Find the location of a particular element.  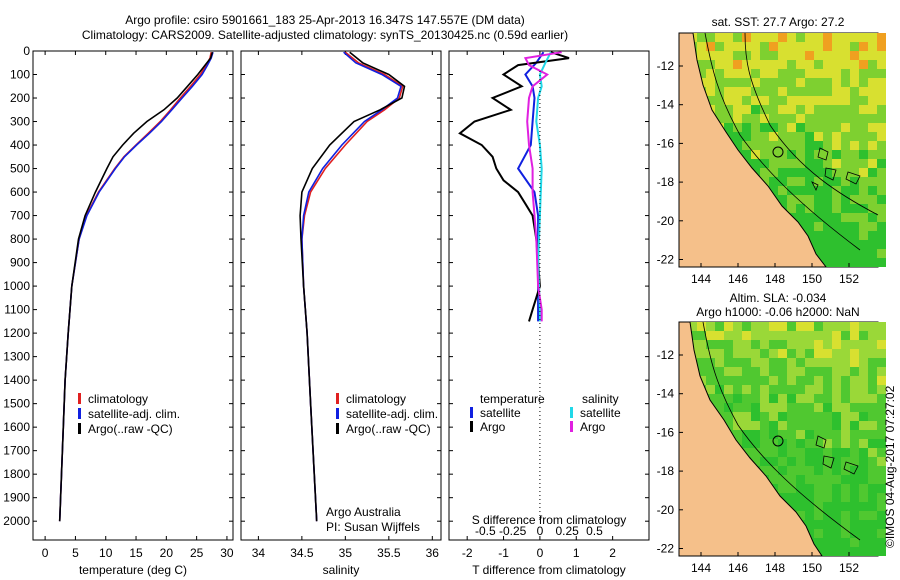

sla-isobath is located at coordinates (781, 431).